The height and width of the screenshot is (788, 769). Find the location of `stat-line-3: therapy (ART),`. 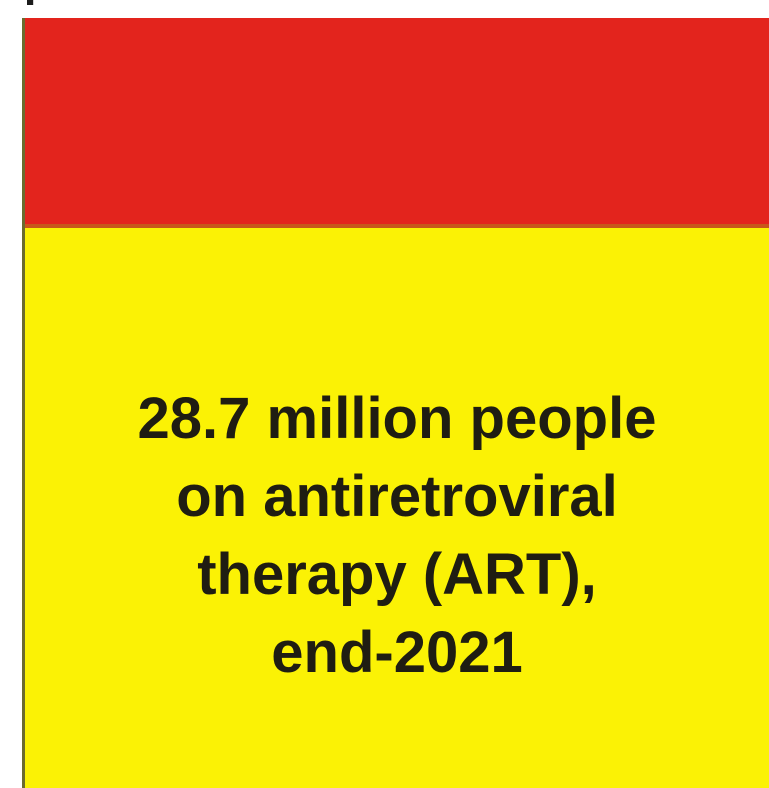

stat-line-3: therapy (ART), is located at coordinates (397, 574).